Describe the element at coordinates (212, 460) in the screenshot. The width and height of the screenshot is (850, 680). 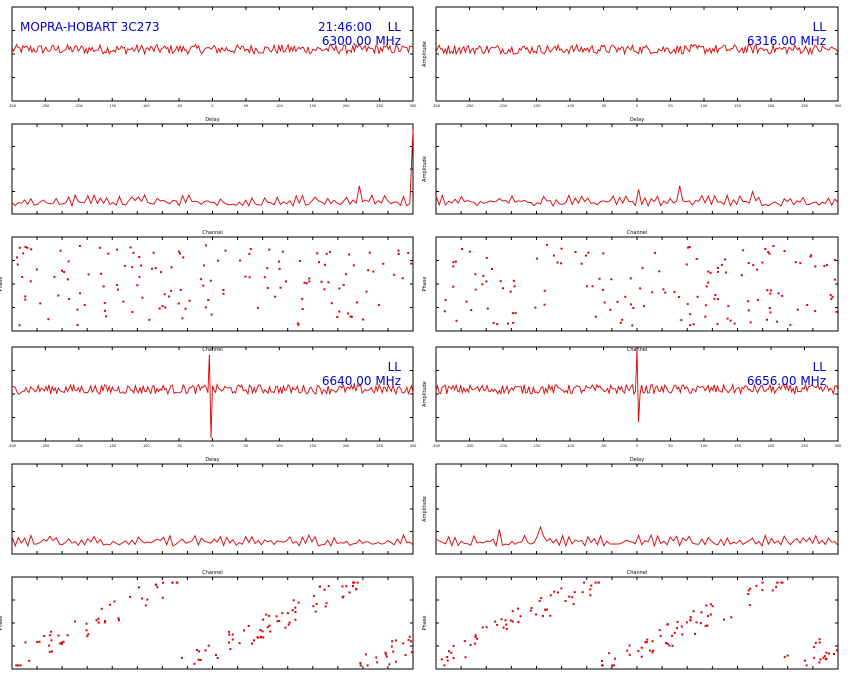
I see `band-3-delay-xlabel: Delay` at that location.